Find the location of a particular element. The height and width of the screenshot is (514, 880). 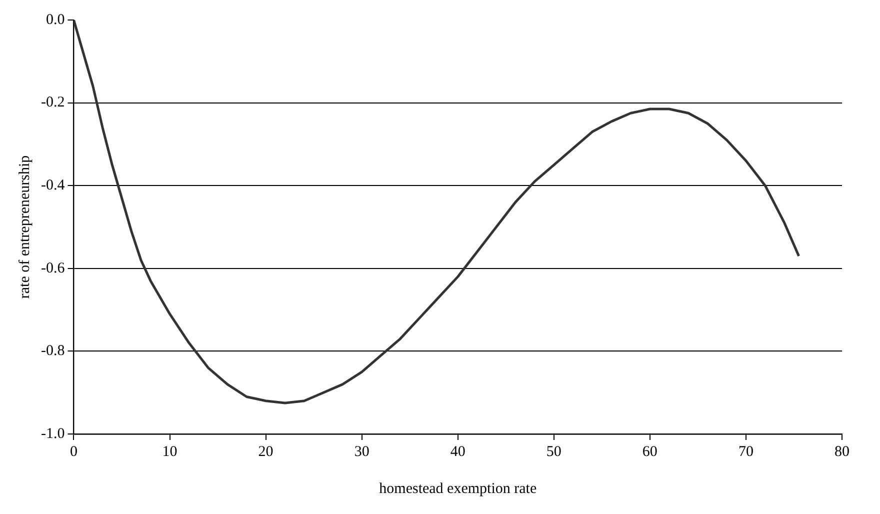

x-axis-title: homestead exemption rate is located at coordinates (458, 488).